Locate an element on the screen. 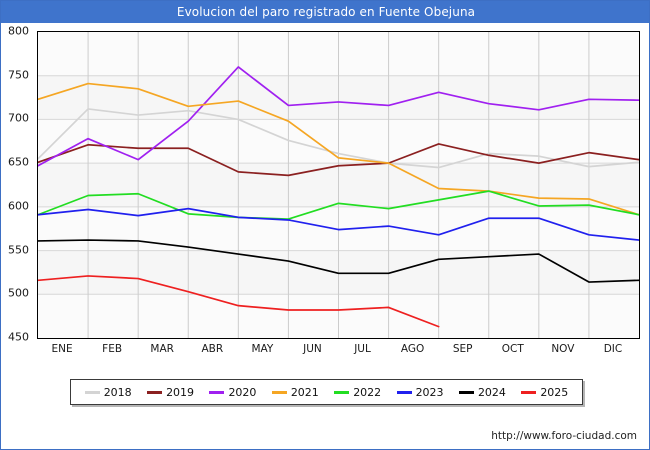 The width and height of the screenshot is (650, 450). legend-item-2019: 2019 is located at coordinates (170, 392).